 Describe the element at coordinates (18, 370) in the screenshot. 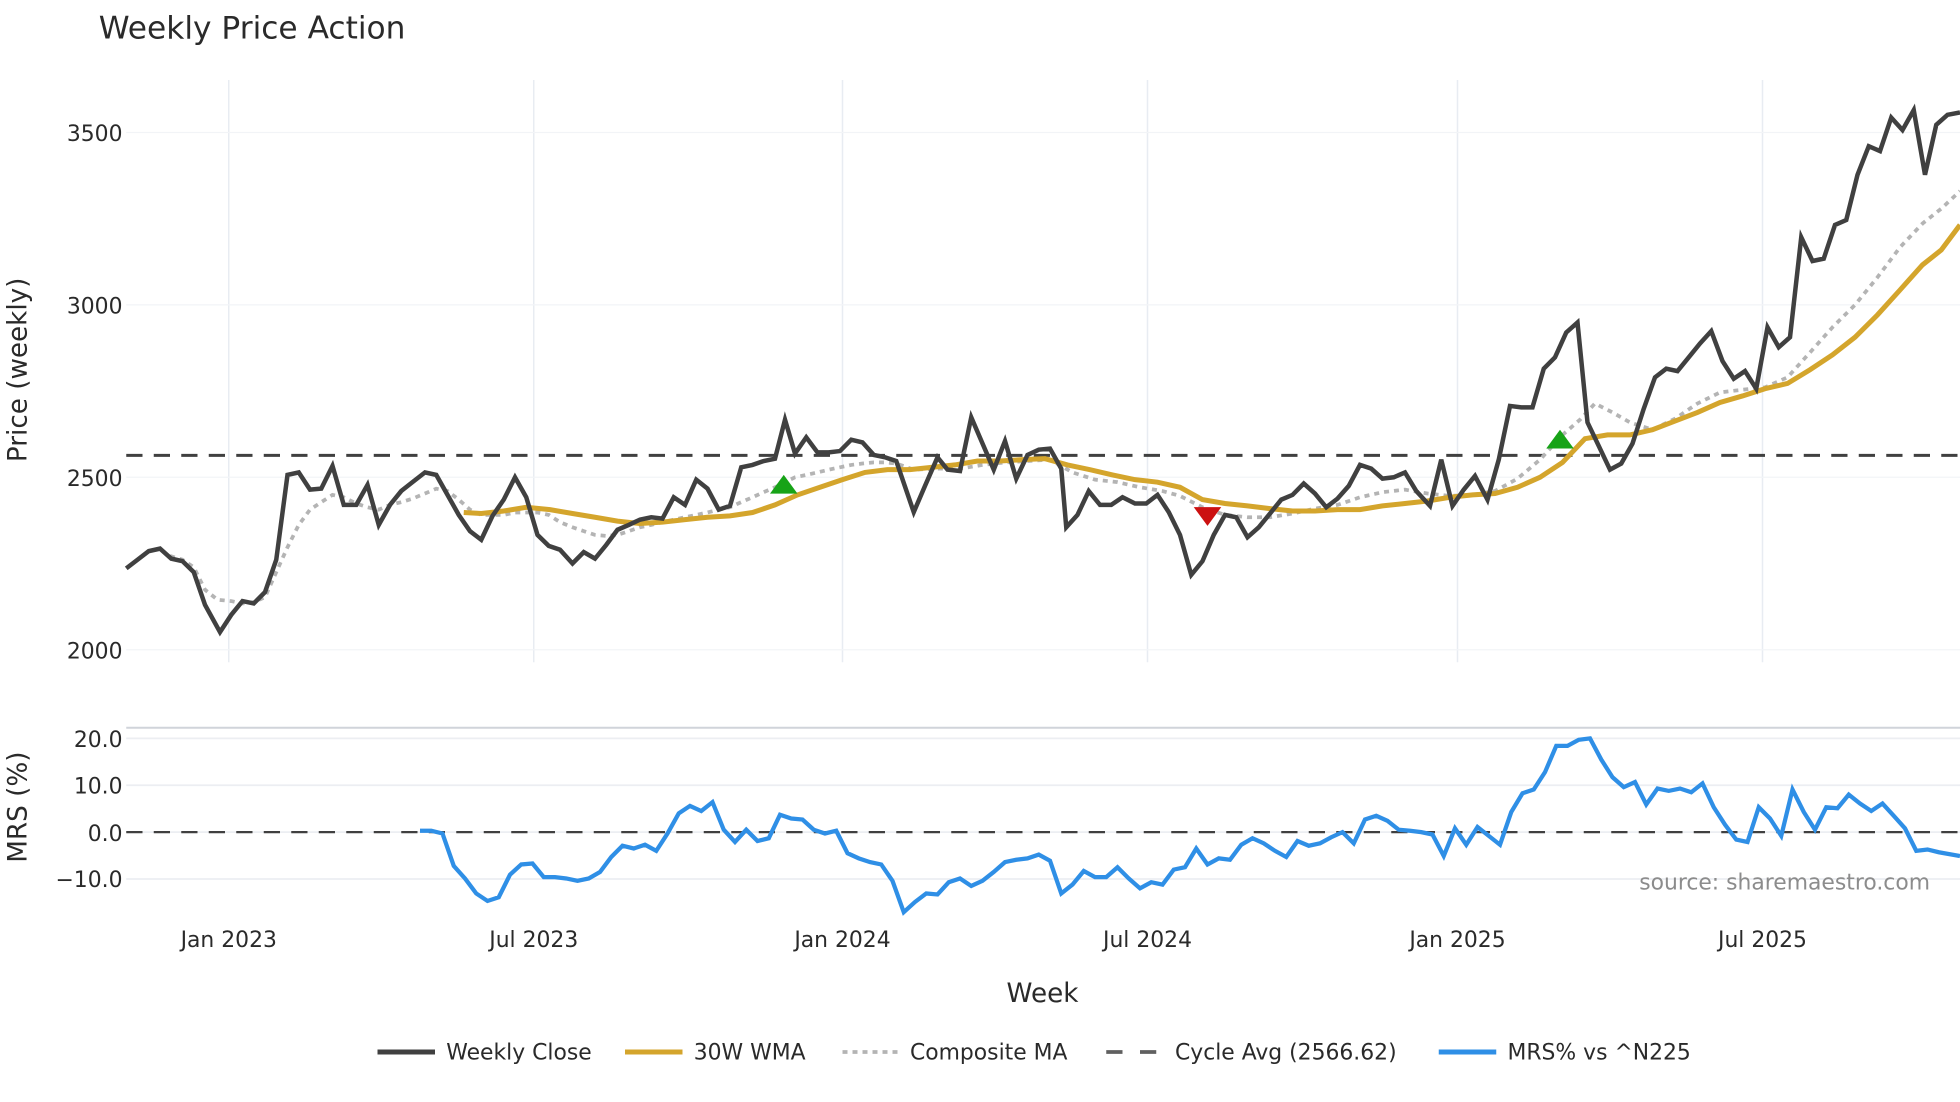

I see `price-y-axis-title: Price (weekly)` at that location.